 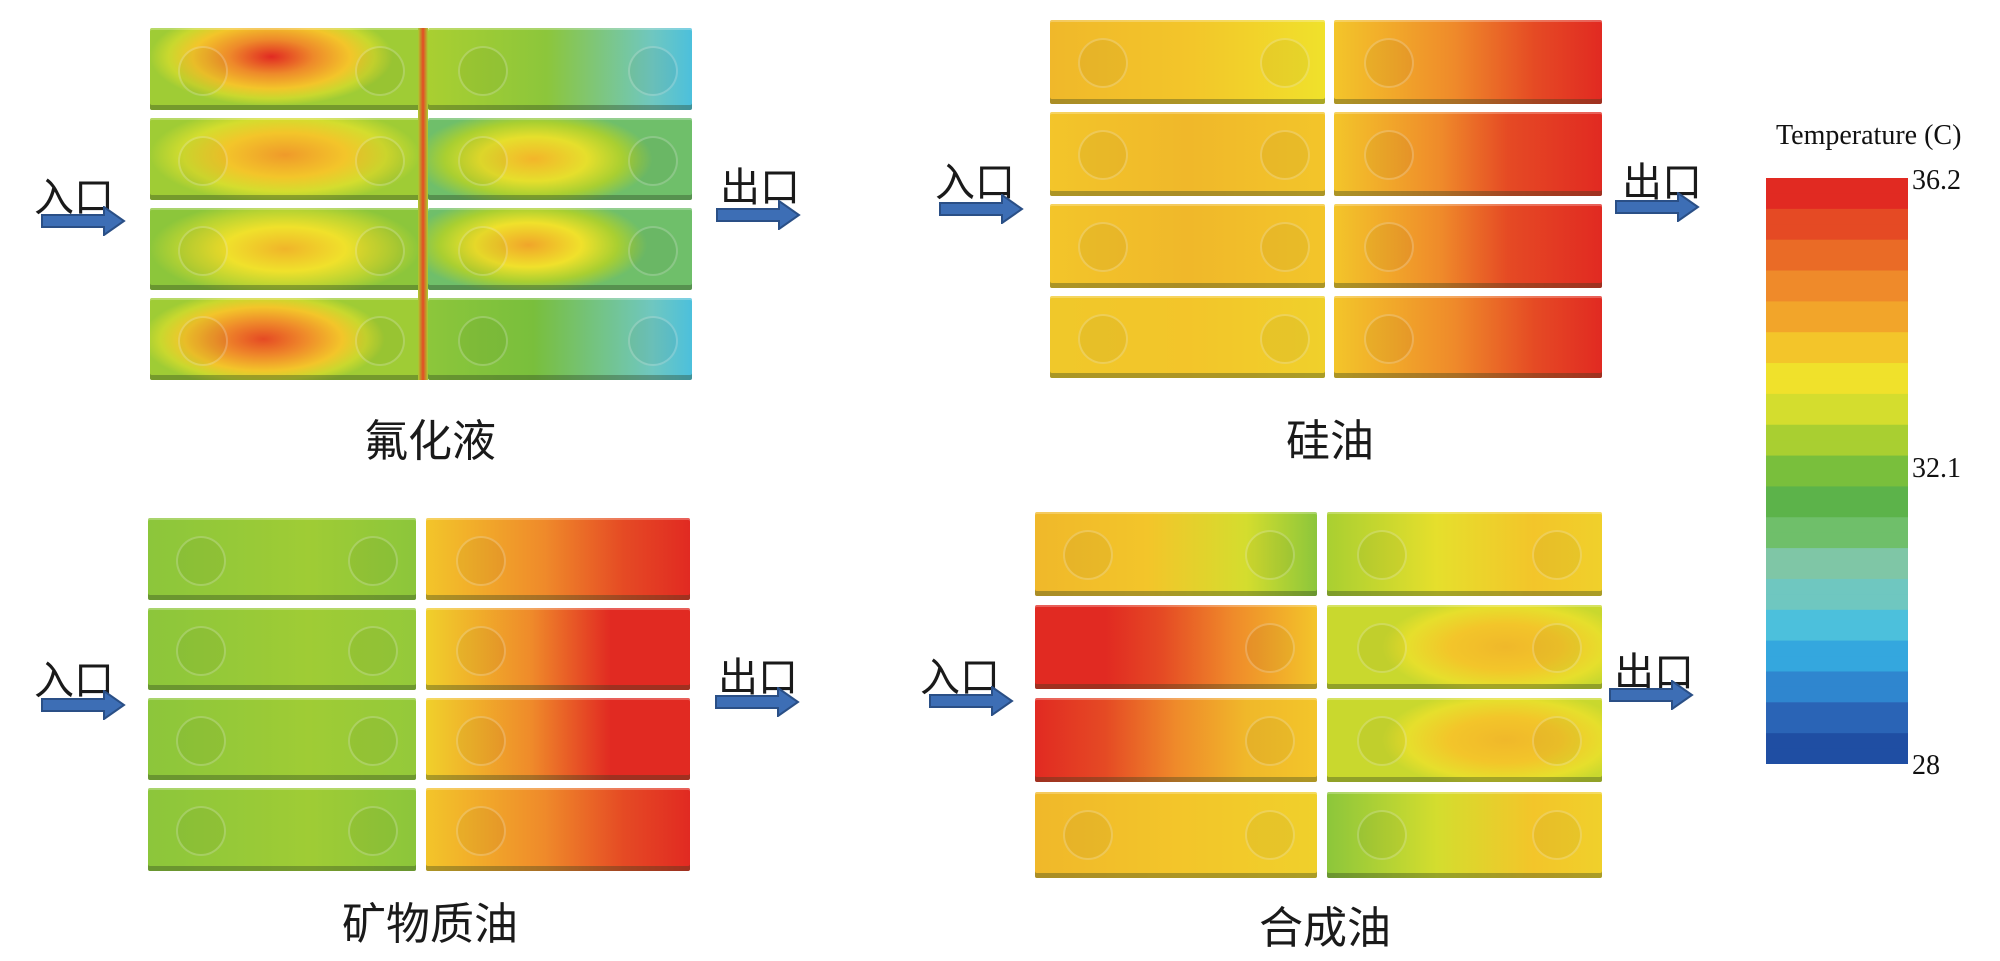 I want to click on interstitial-hot-strip, so click(x=423, y=204).